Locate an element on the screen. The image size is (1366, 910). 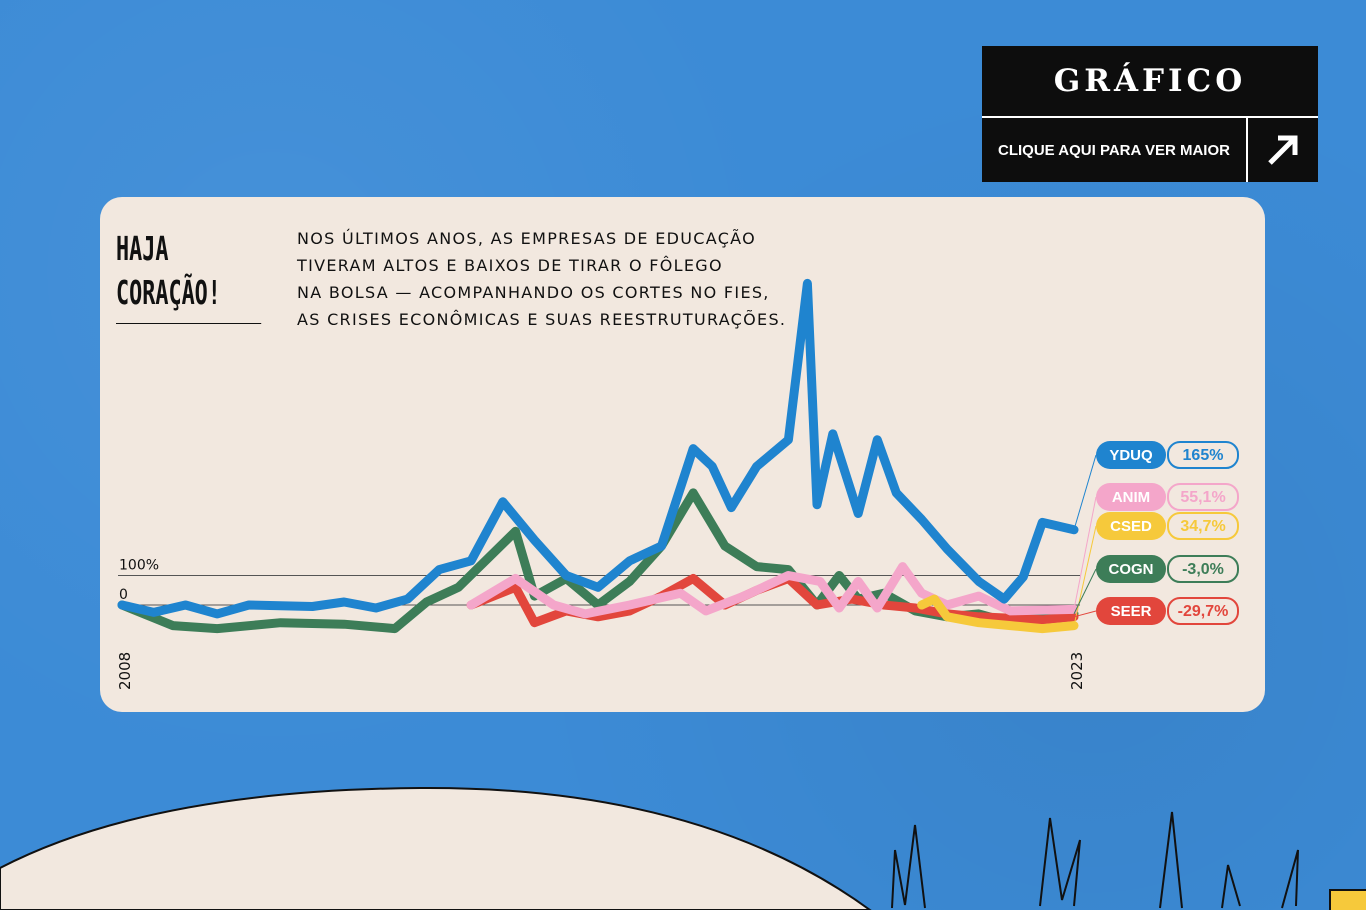
reference-line-label: 0 is located at coordinates (123, 595).